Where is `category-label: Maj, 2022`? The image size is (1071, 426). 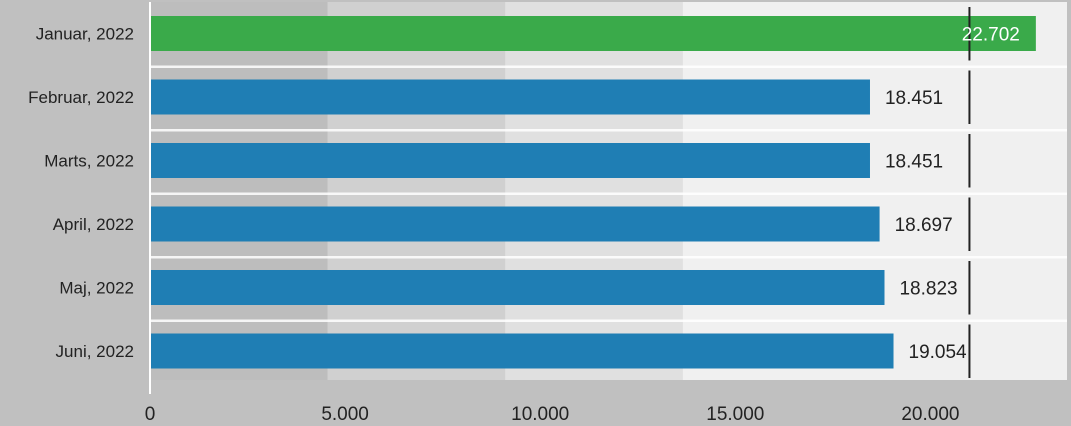 category-label: Maj, 2022 is located at coordinates (96, 288).